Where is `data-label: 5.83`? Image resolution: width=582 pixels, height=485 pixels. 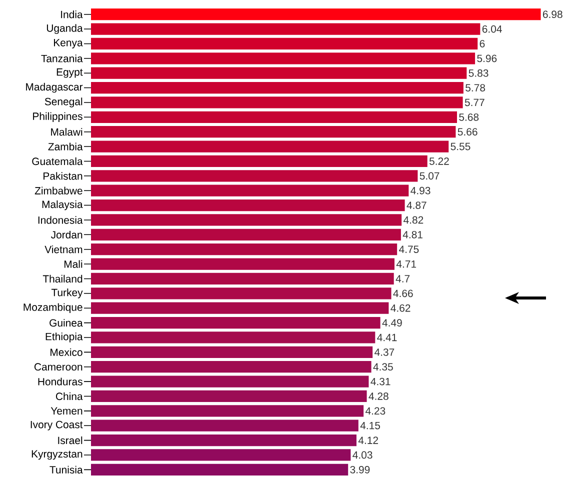 data-label: 5.83 is located at coordinates (478, 73).